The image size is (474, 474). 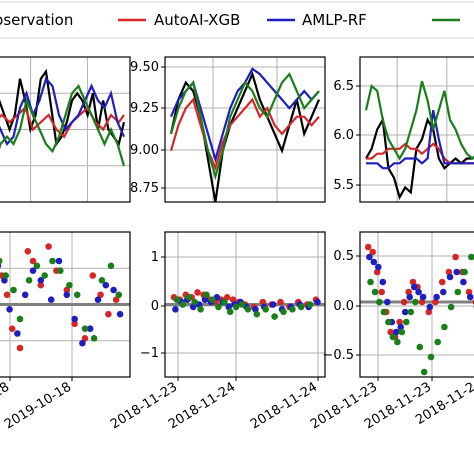 I want to click on ytick-label: 8.75, so click(x=144, y=188).